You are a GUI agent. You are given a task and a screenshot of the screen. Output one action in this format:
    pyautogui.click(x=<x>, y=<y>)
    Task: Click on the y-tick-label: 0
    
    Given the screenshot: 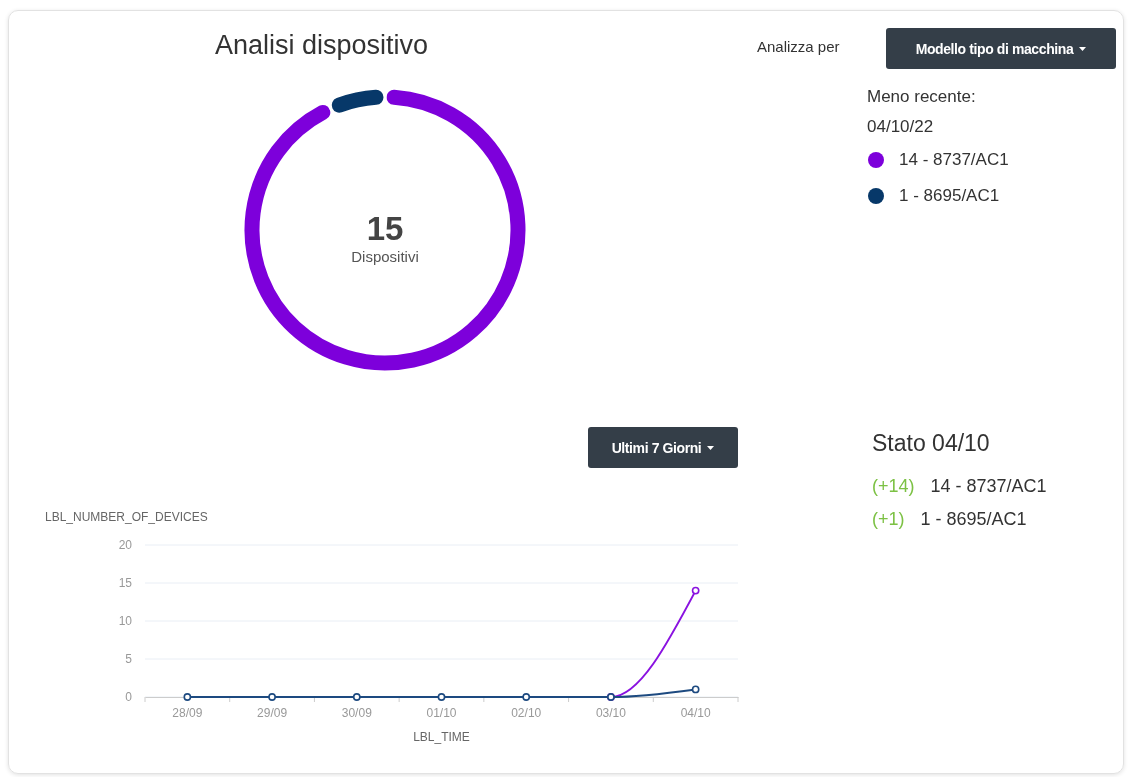 What is the action you would take?
    pyautogui.click(x=129, y=697)
    